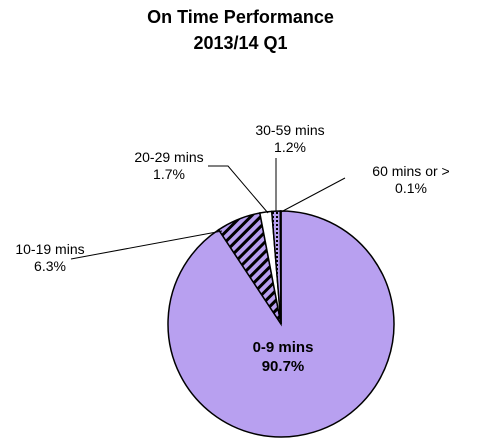 Image resolution: width=481 pixels, height=443 pixels. What do you see at coordinates (289, 138) in the screenshot?
I see `slice-label-30-59-mins: 30-59 mins 1.2%` at bounding box center [289, 138].